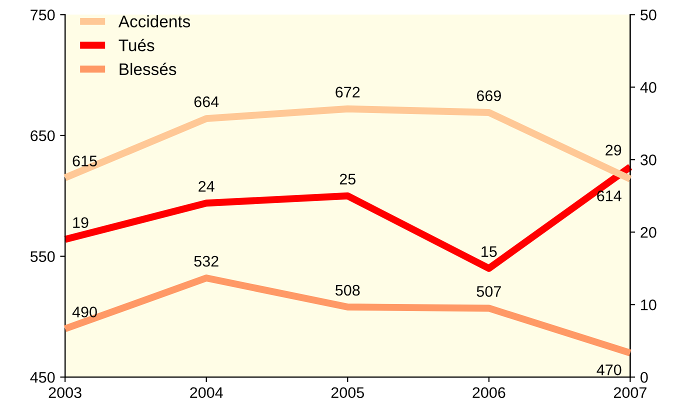 This screenshot has height=419, width=685. I want to click on data-label: 19, so click(80, 222).